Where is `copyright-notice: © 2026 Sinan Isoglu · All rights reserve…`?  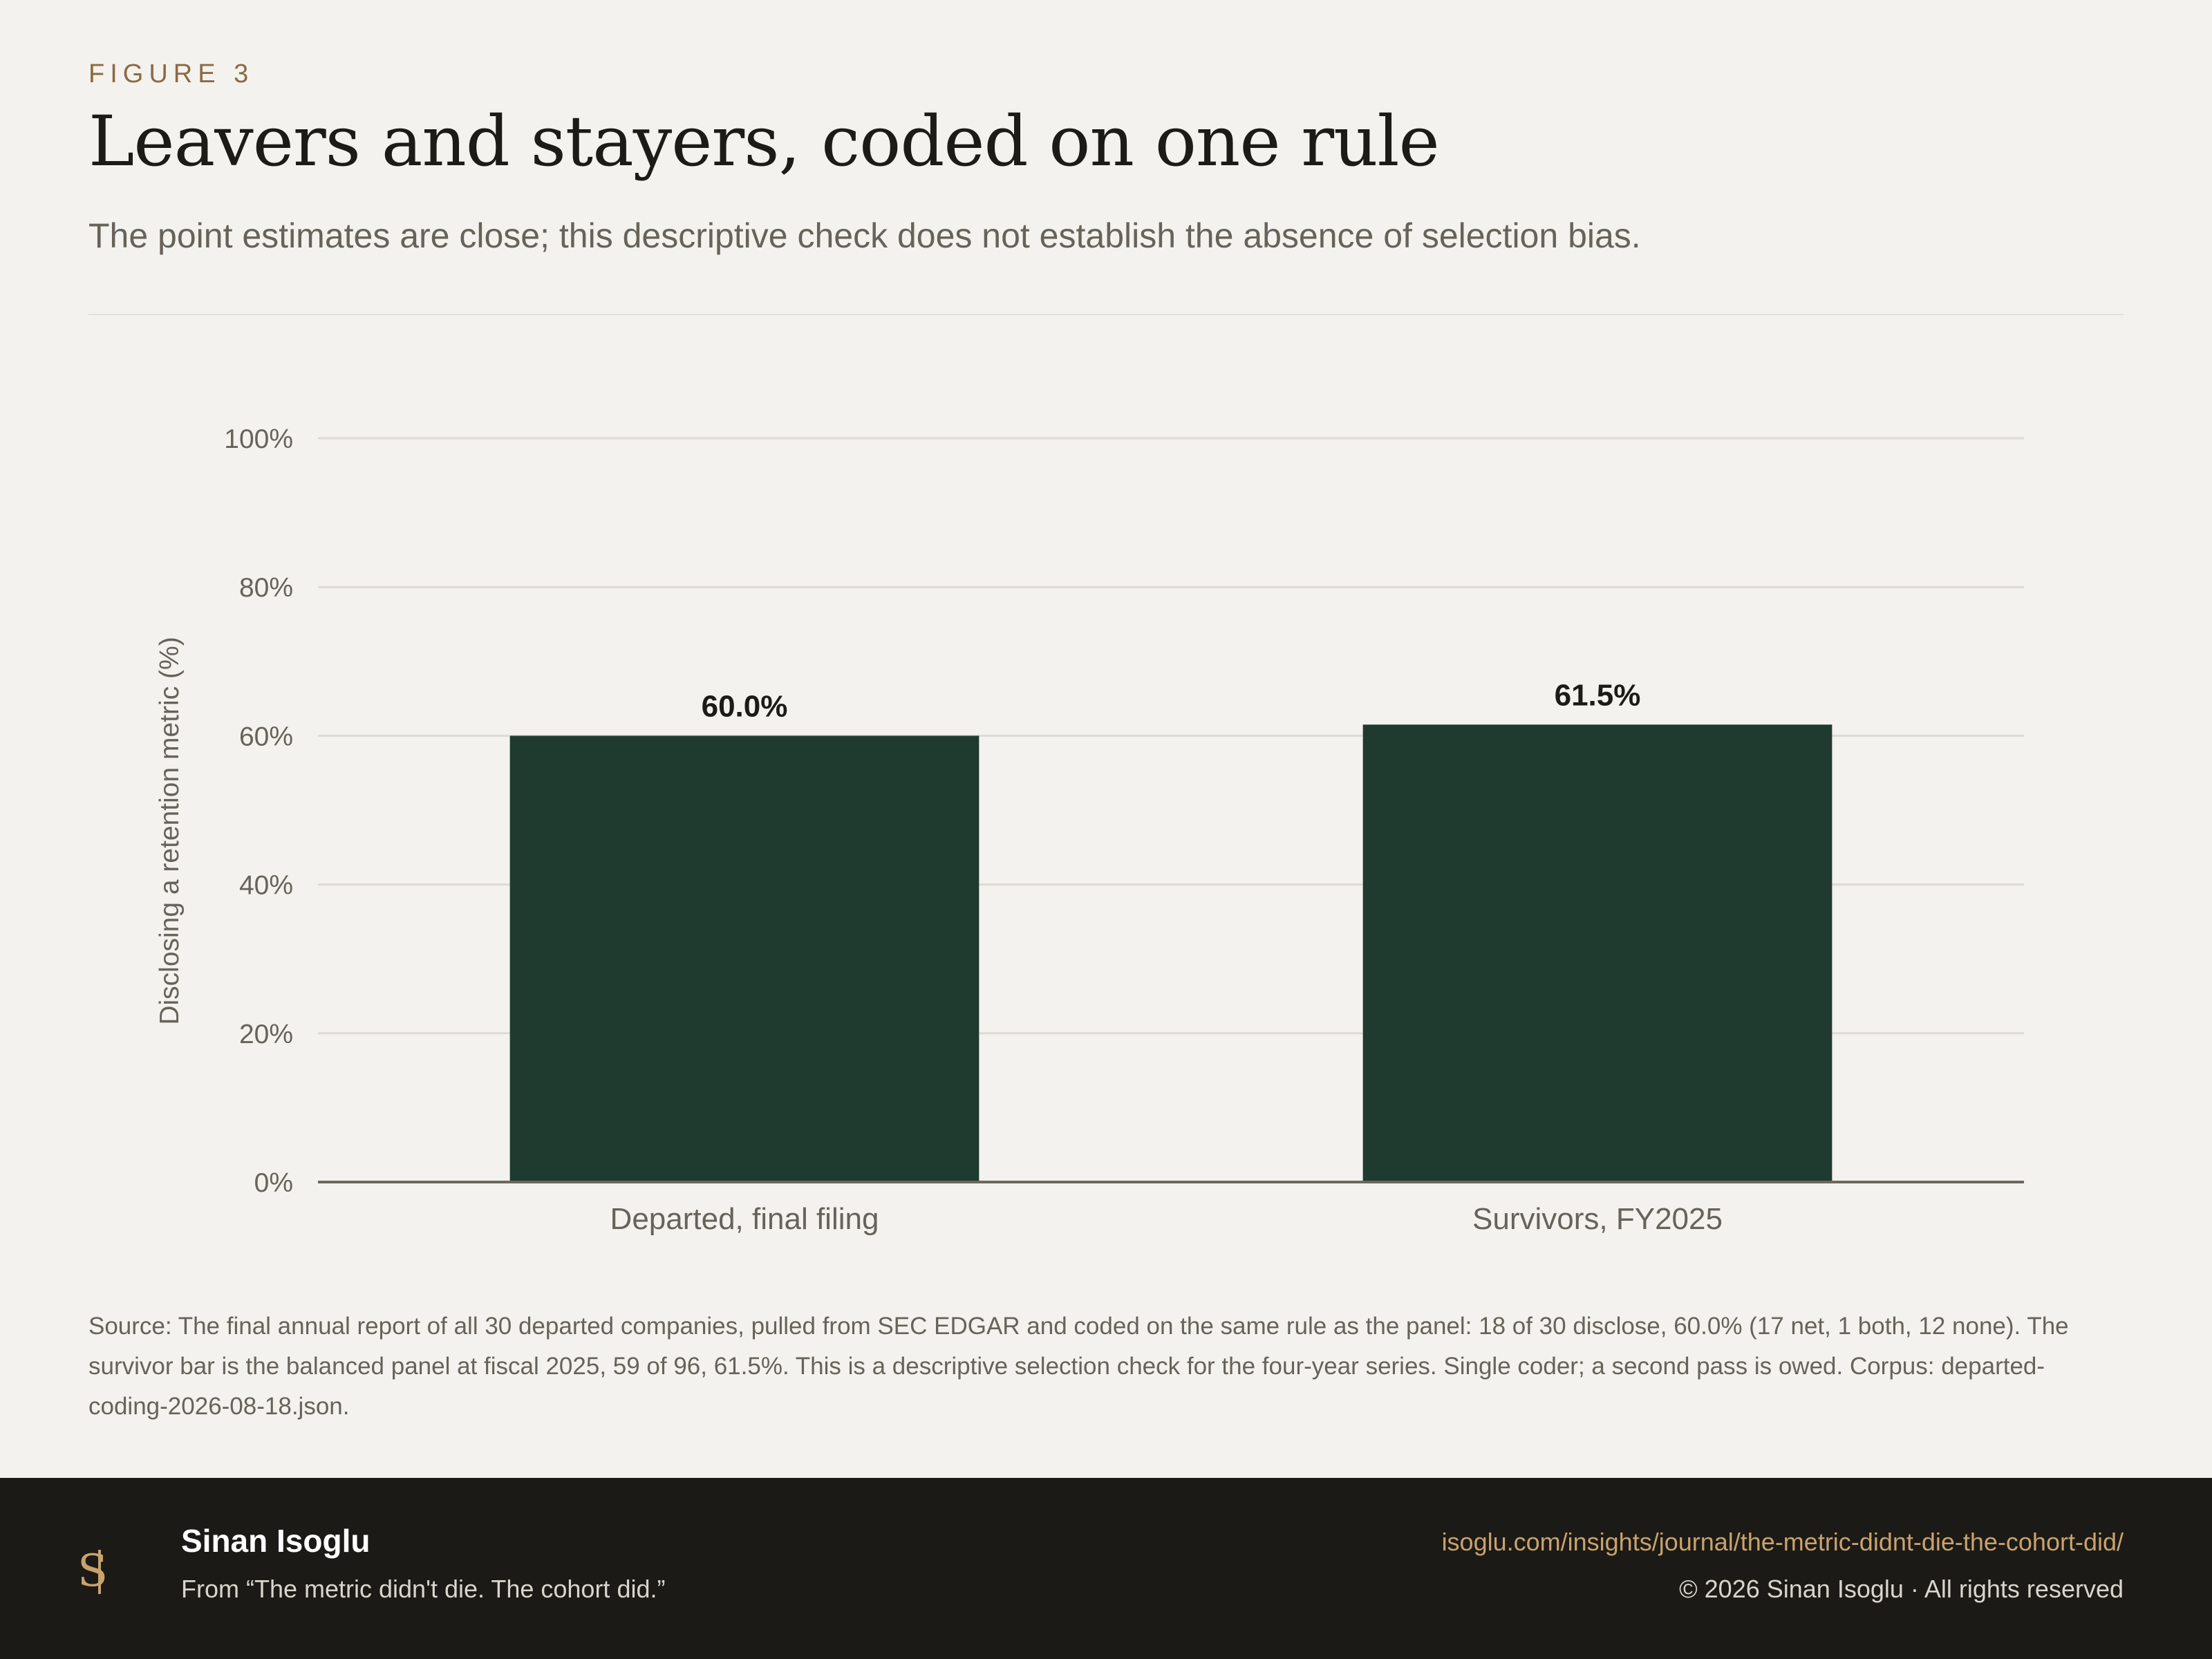
copyright-notice: © 2026 Sinan Isoglu · All rights reserve… is located at coordinates (1901, 1589).